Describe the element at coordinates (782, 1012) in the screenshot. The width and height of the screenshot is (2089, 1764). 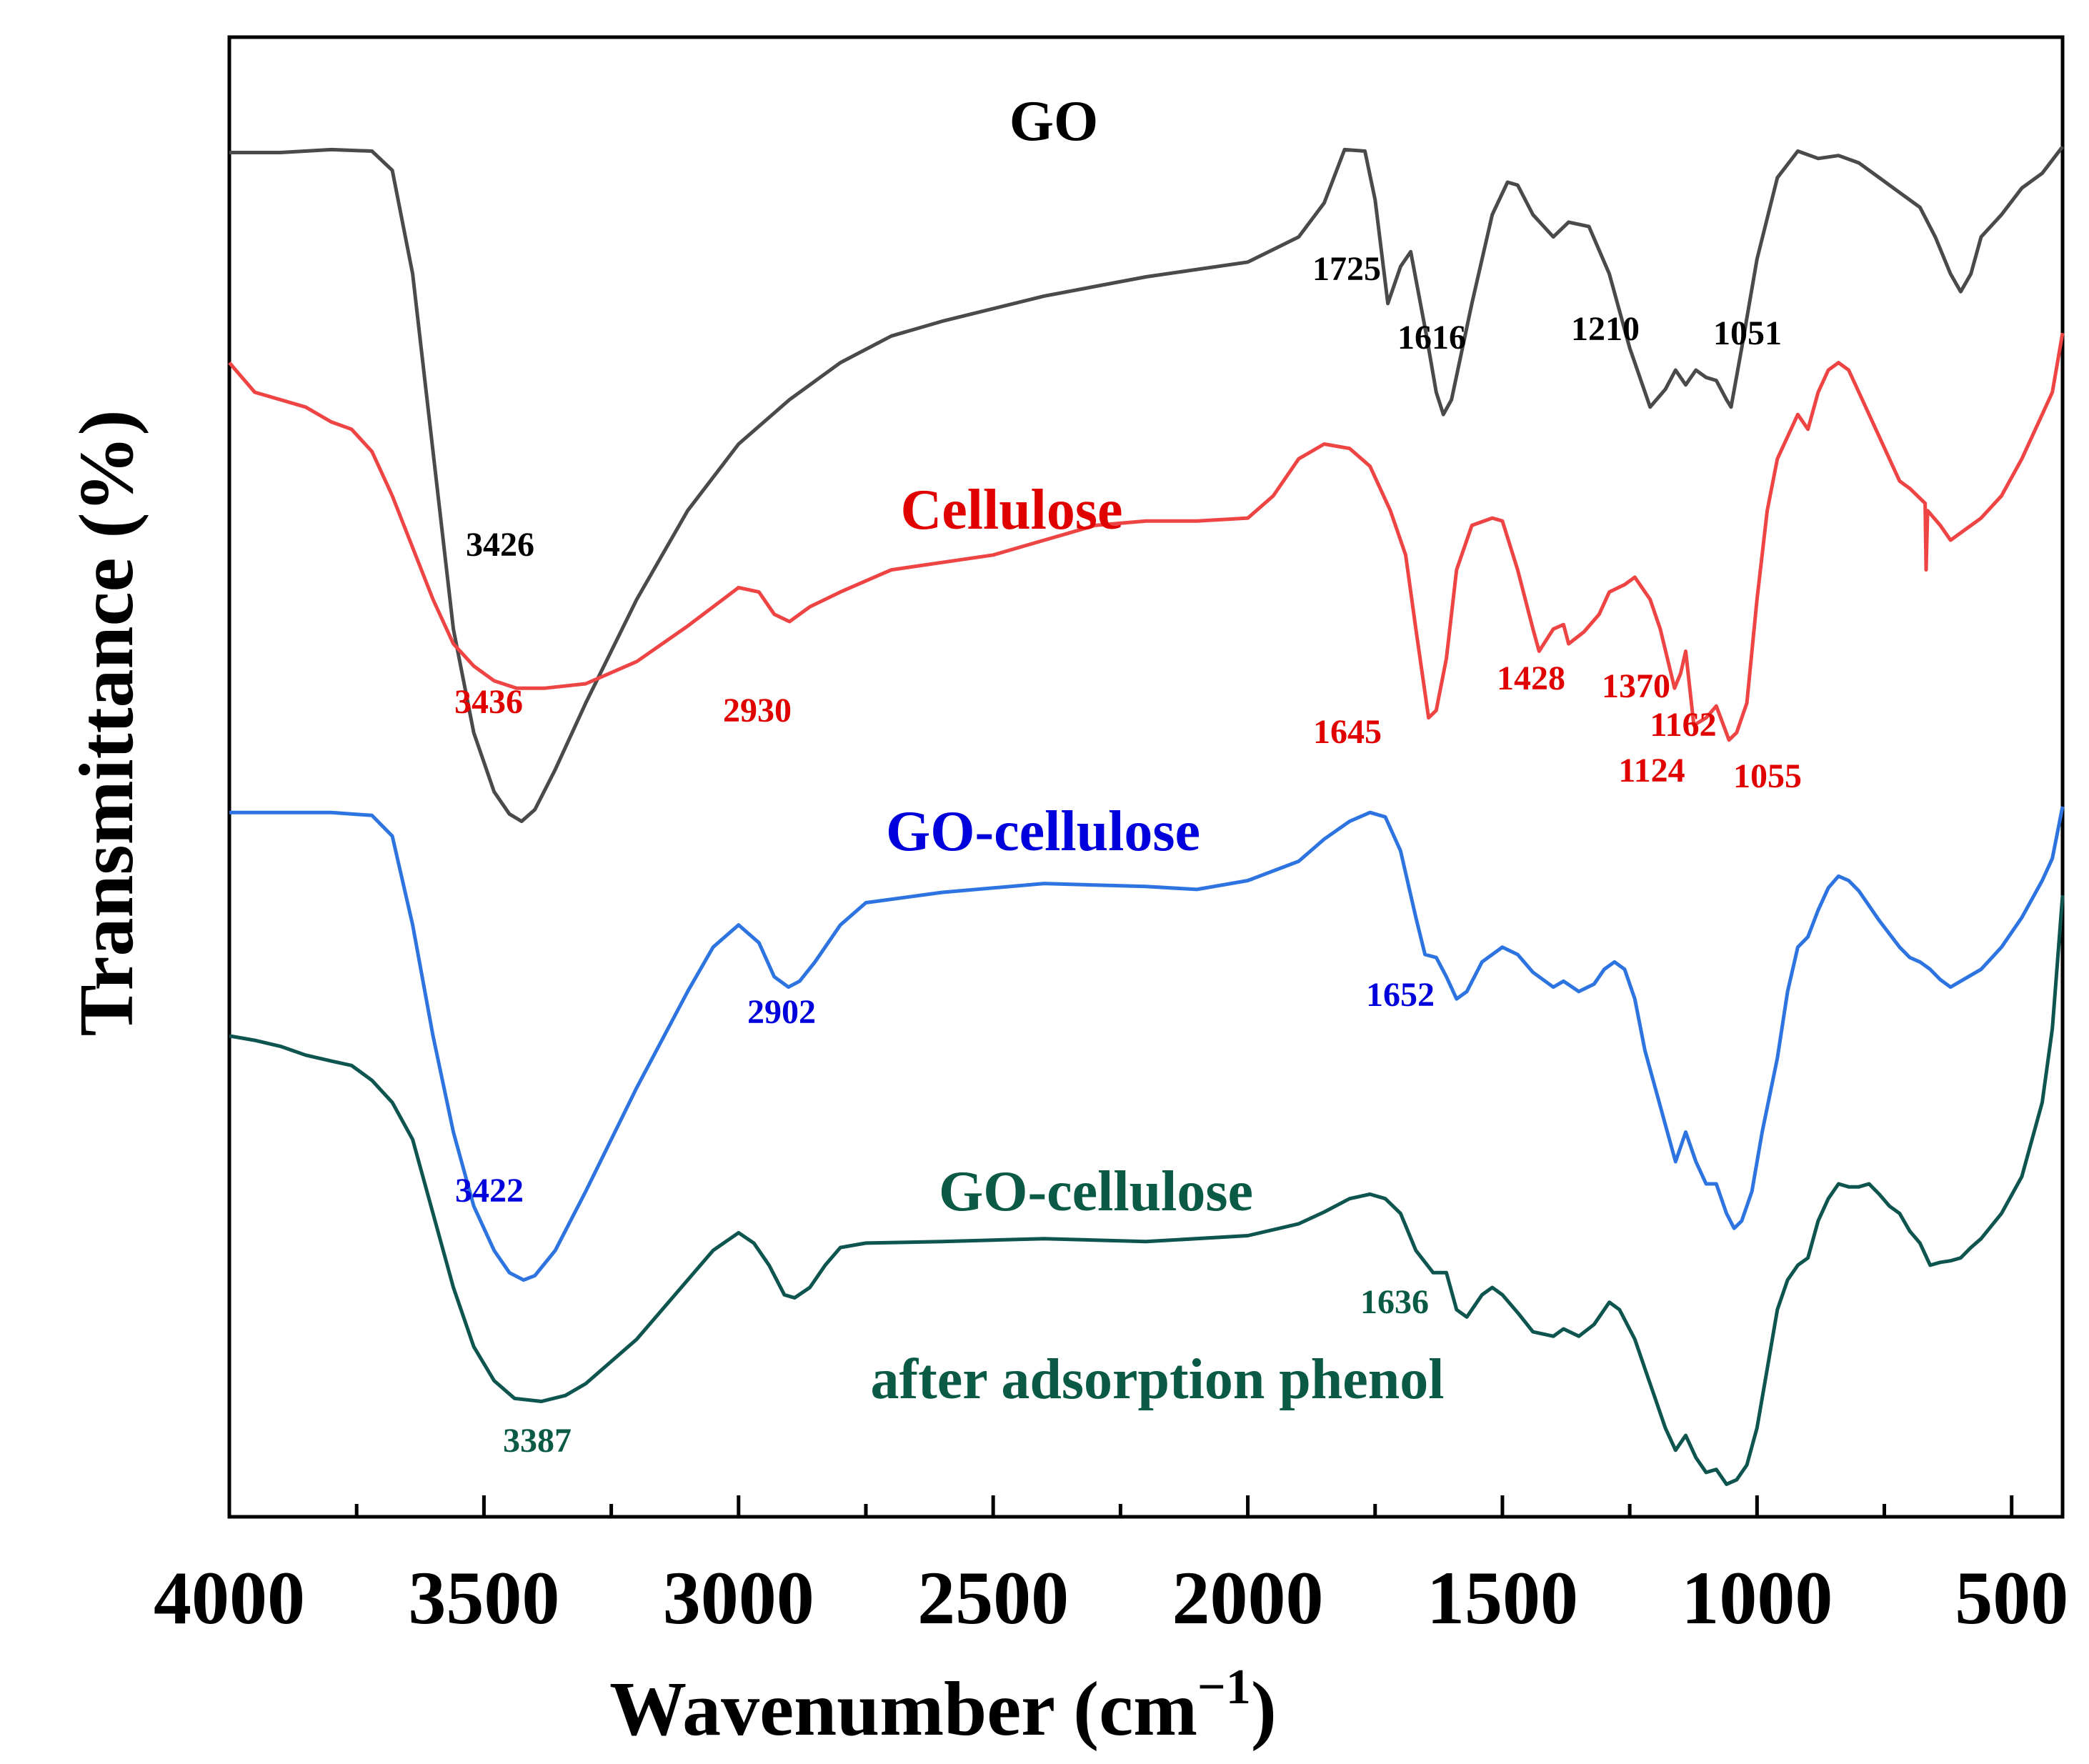
I see `peak-label-go-cellulose-2902: 2902` at that location.